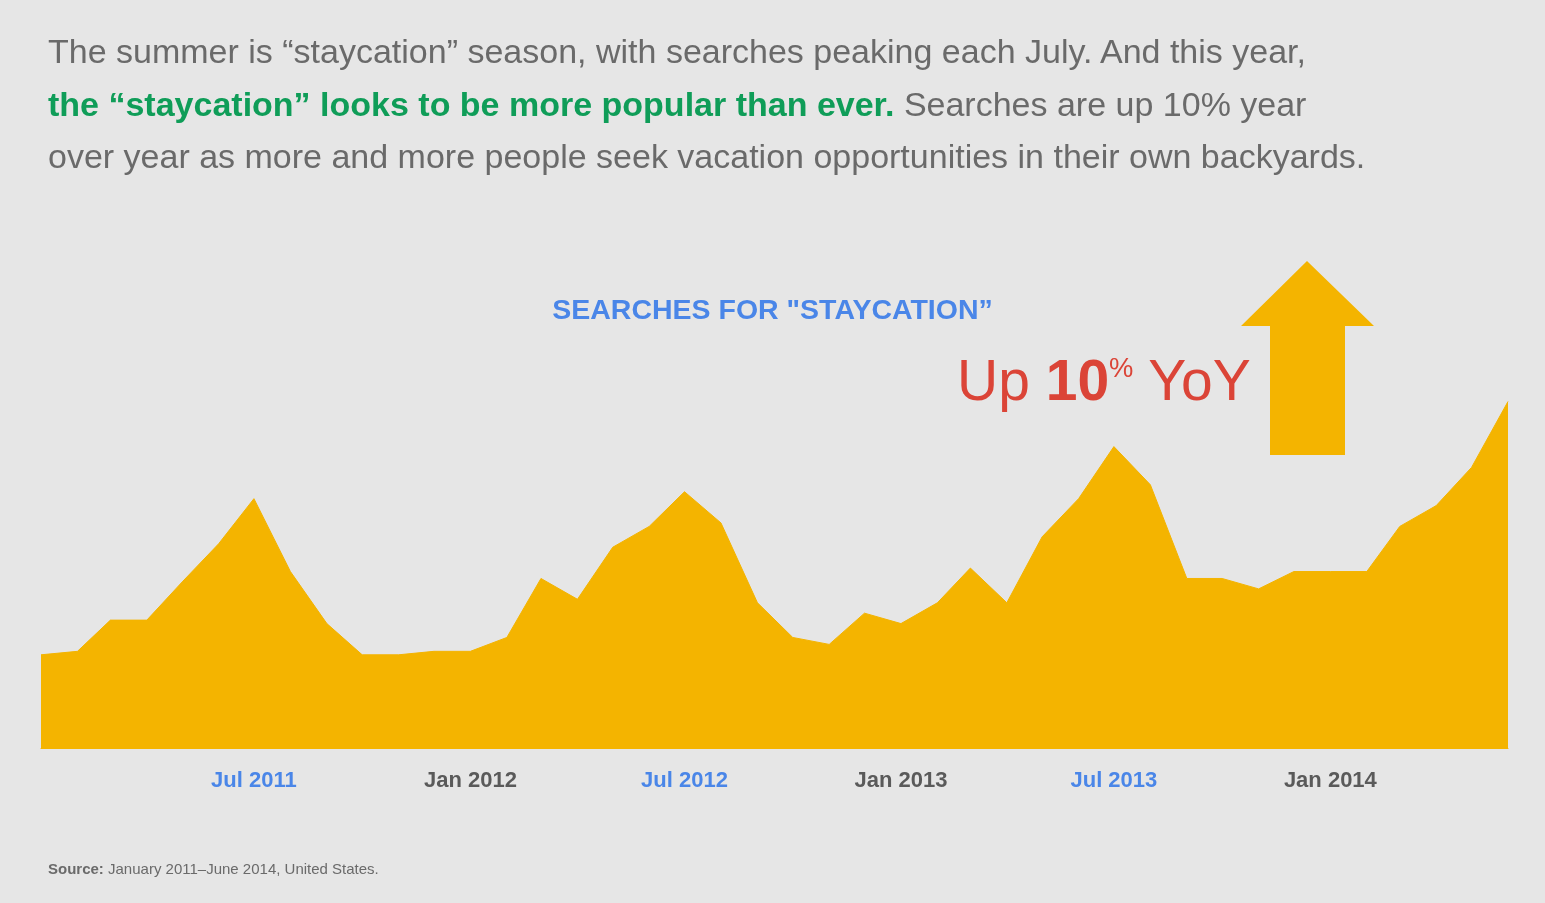 The image size is (1545, 903). What do you see at coordinates (213, 868) in the screenshot?
I see `source-note: Source: January 2011–June 2014, United States.` at bounding box center [213, 868].